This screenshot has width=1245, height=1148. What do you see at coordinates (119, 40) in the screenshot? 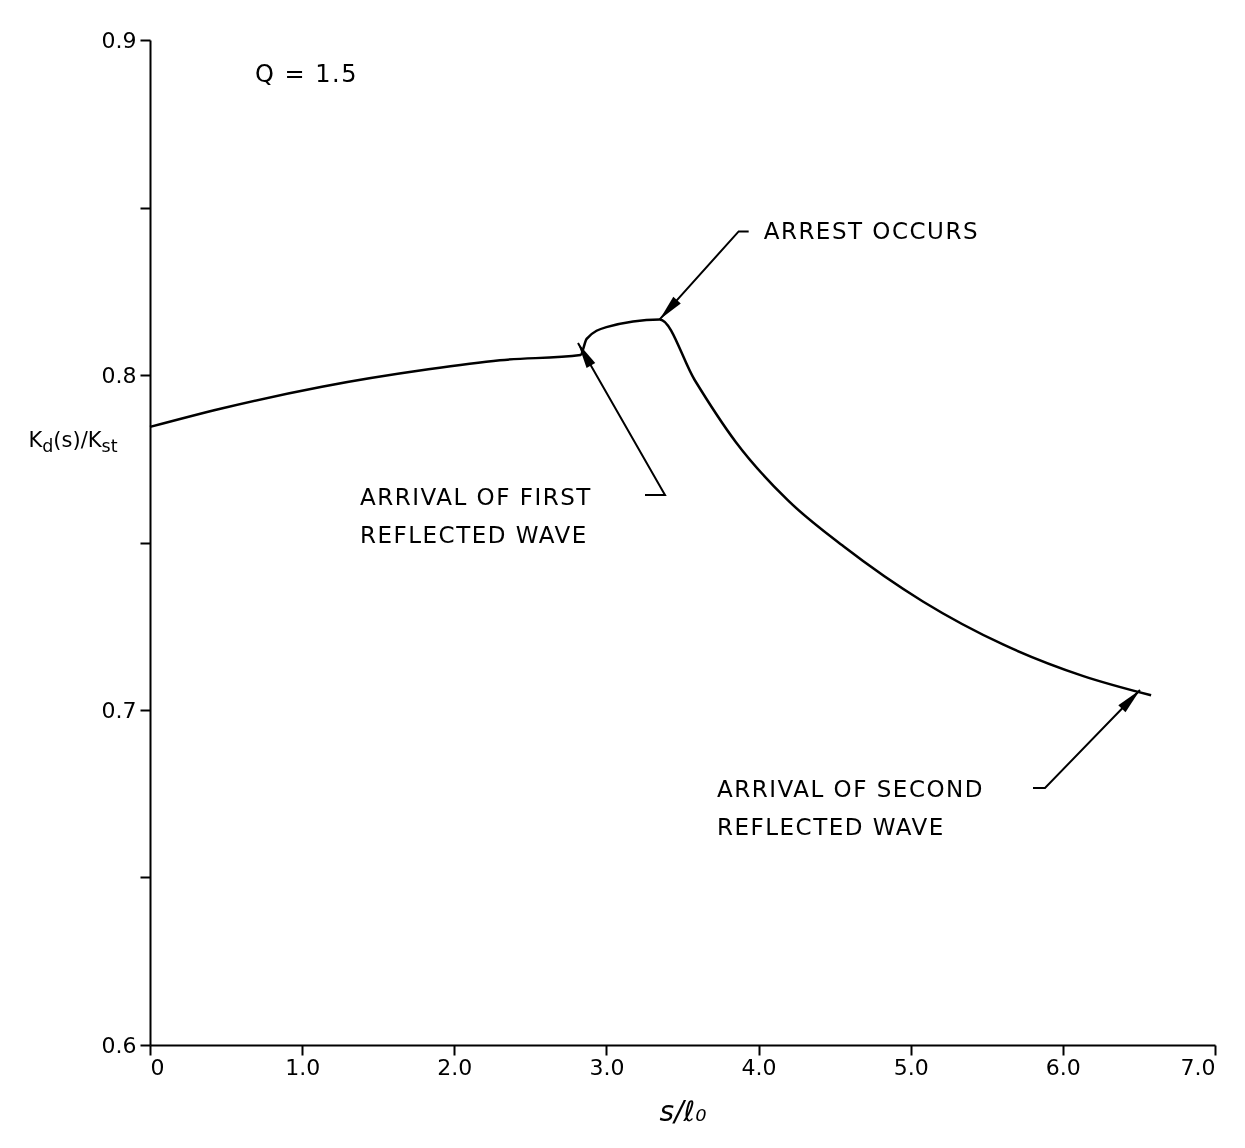
I see `y-tick-label: 0.9` at bounding box center [119, 40].